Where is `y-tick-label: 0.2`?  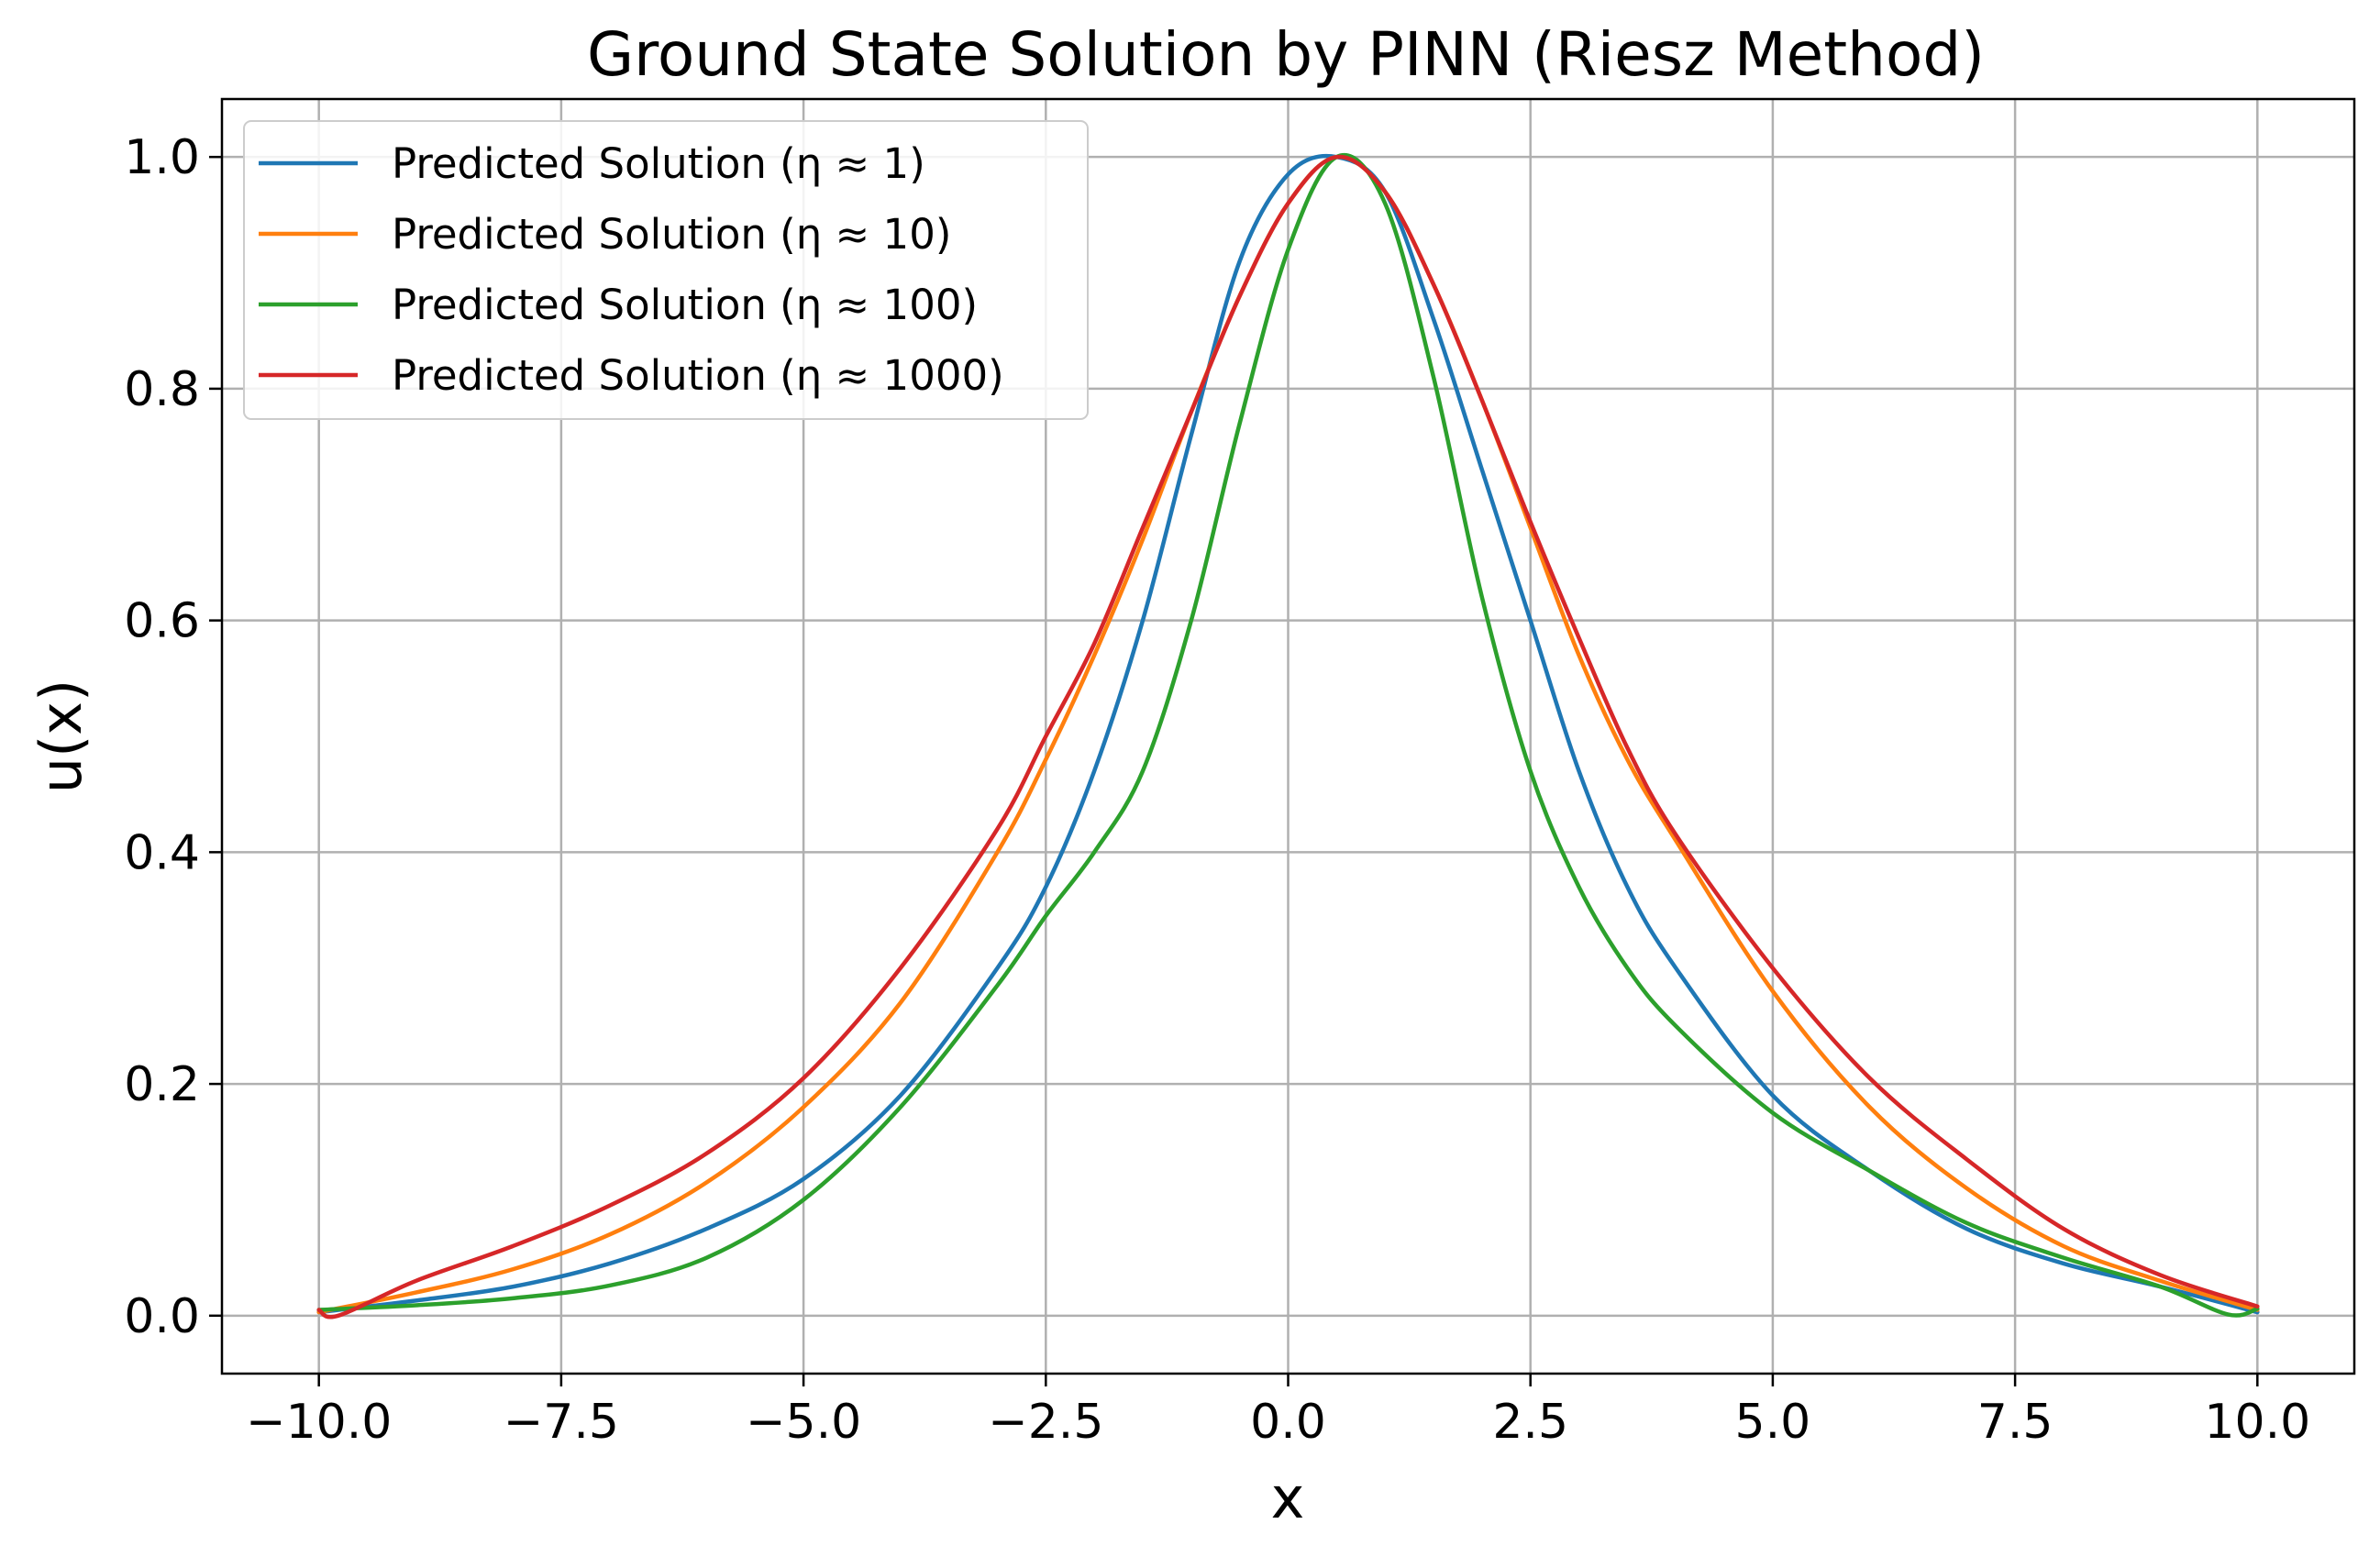
y-tick-label: 0.2 is located at coordinates (162, 1084).